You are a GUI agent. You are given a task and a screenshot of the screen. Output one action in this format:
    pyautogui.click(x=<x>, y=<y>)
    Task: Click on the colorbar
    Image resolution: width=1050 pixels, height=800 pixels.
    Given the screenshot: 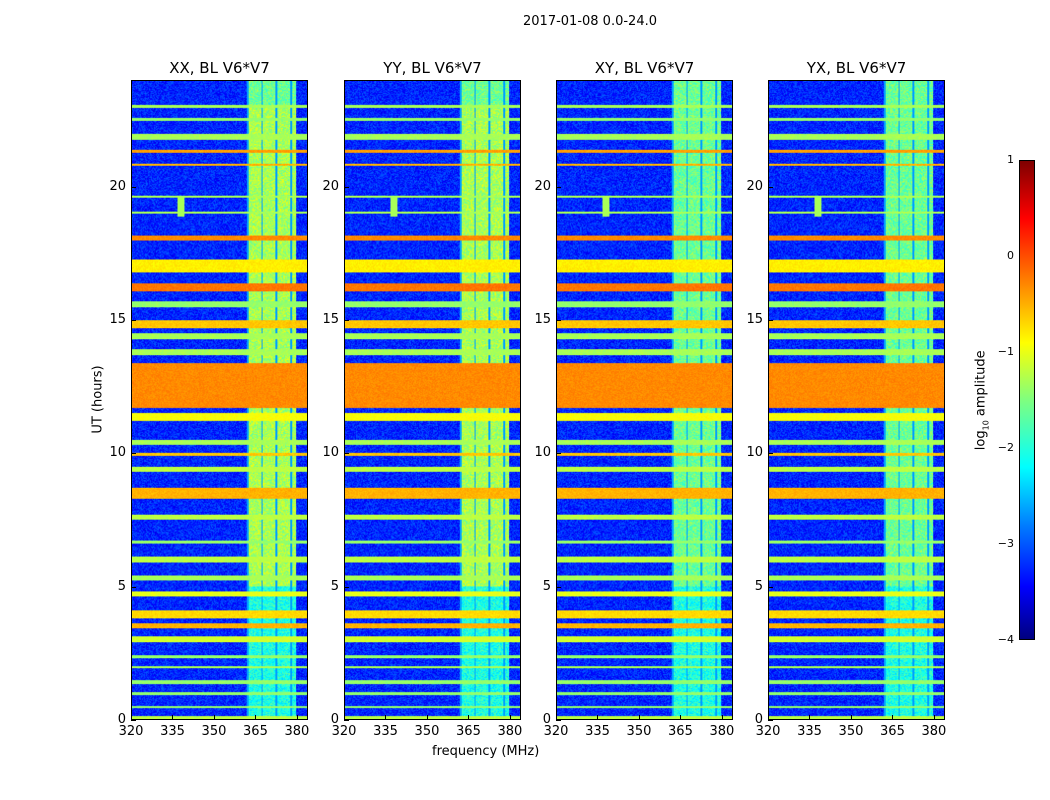 What is the action you would take?
    pyautogui.click(x=1027, y=400)
    